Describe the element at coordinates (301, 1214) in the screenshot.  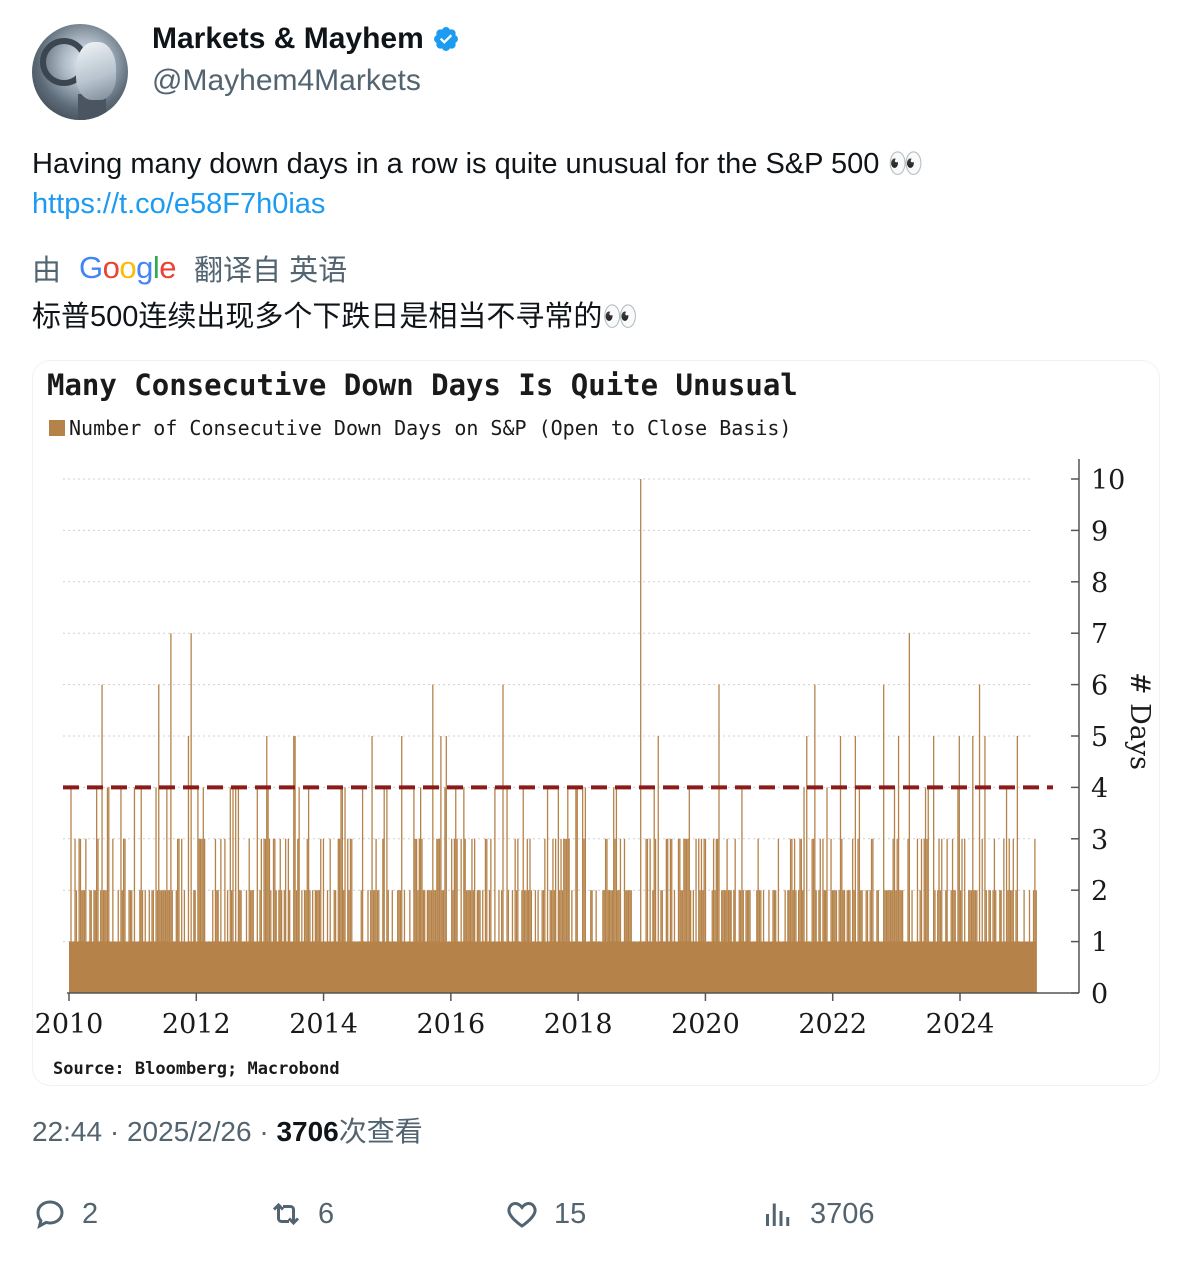
I see `retweet-button: 6` at that location.